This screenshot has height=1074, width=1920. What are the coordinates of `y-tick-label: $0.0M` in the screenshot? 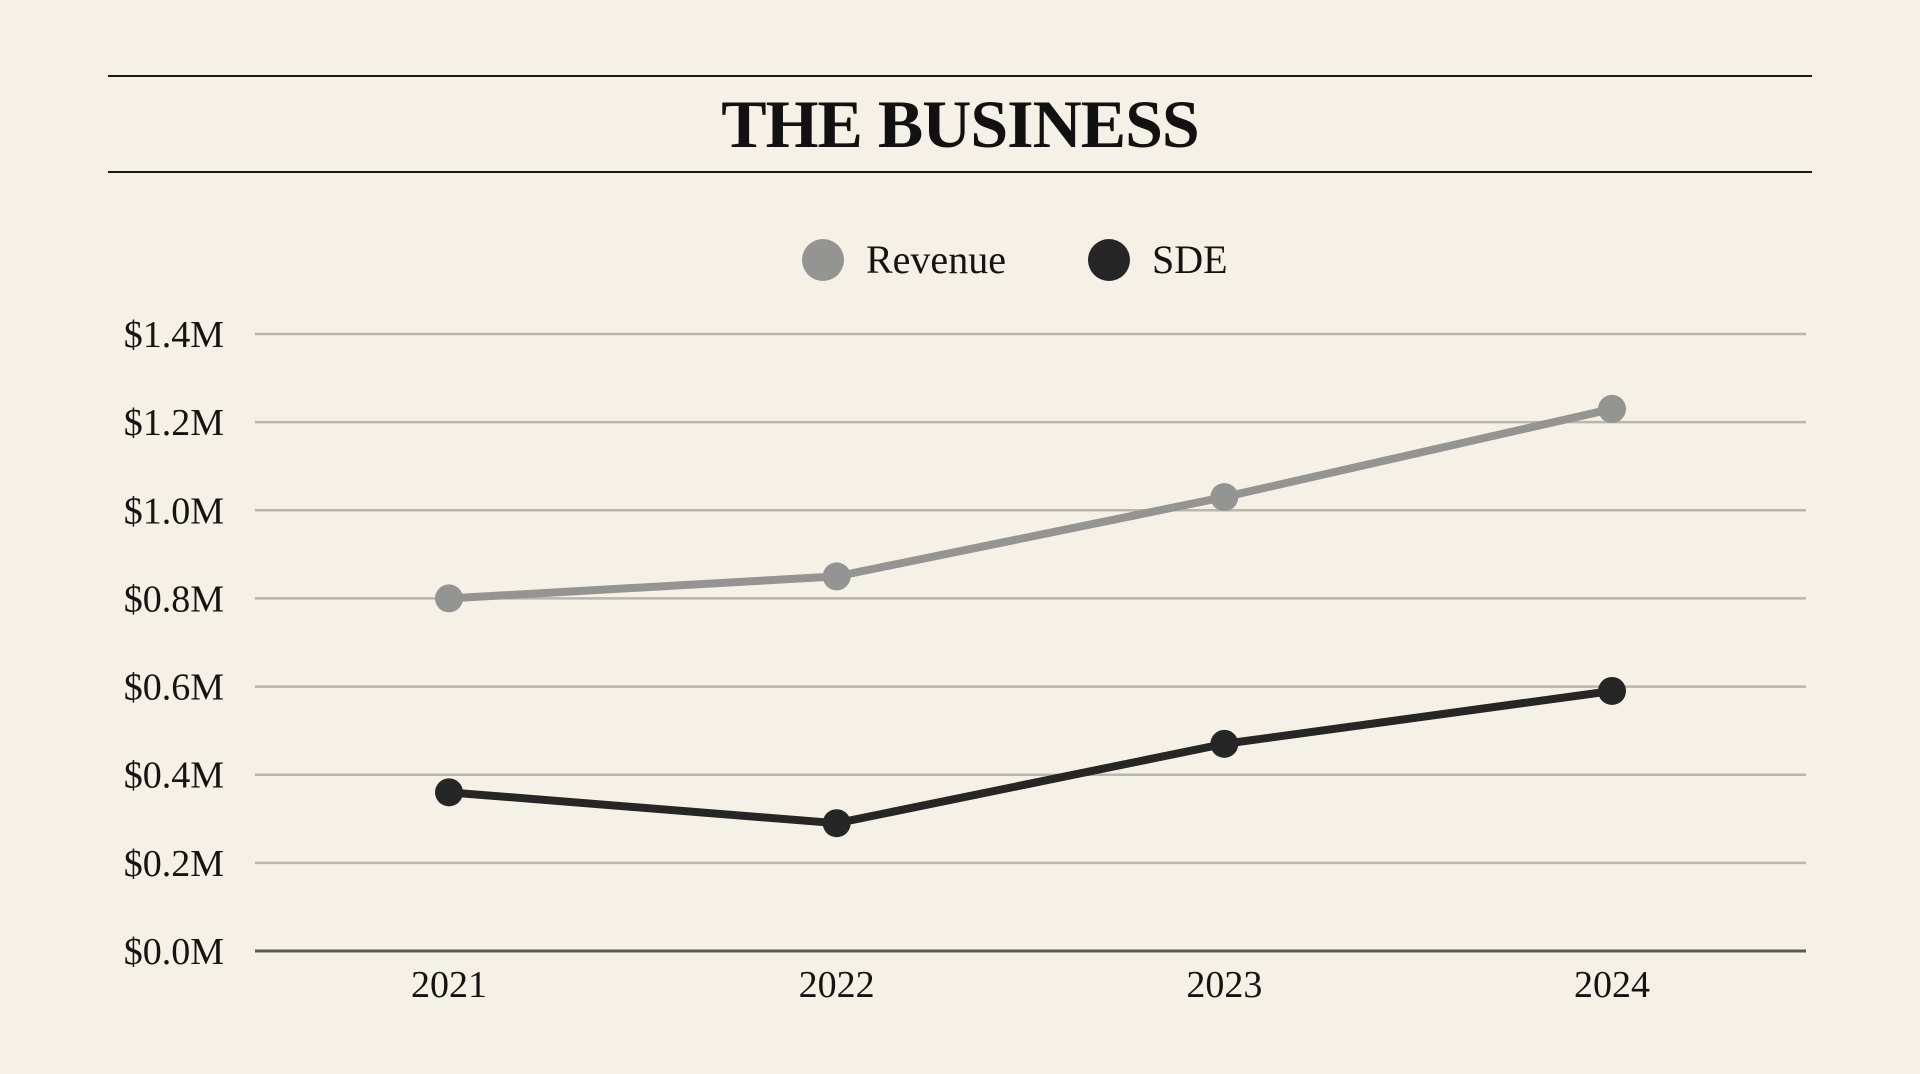 It's located at (174, 952).